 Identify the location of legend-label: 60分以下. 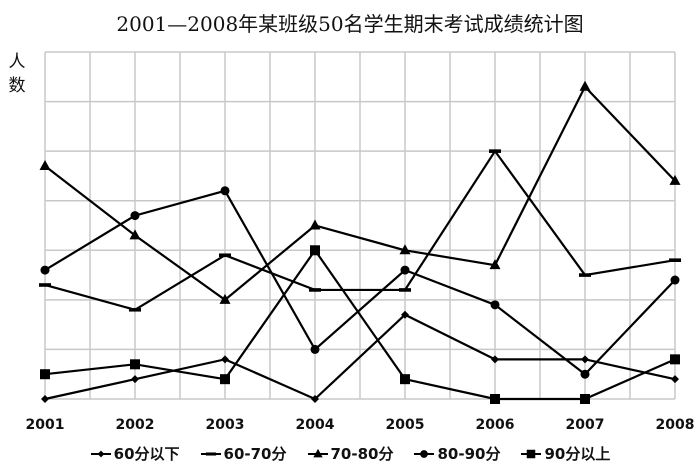
(146, 454).